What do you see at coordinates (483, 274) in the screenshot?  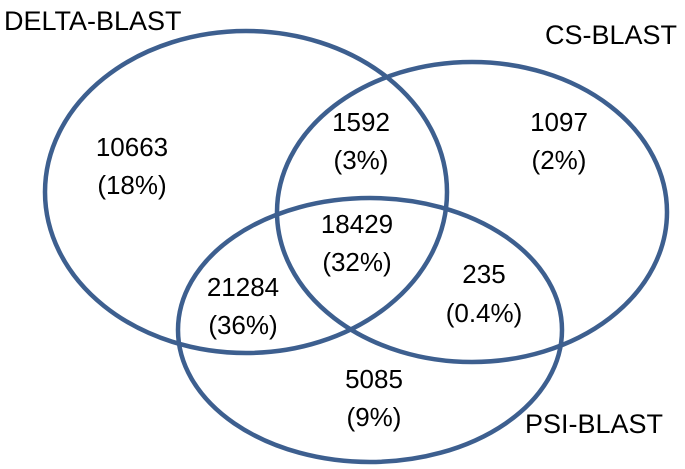 I see `cs-psi-count: 235` at bounding box center [483, 274].